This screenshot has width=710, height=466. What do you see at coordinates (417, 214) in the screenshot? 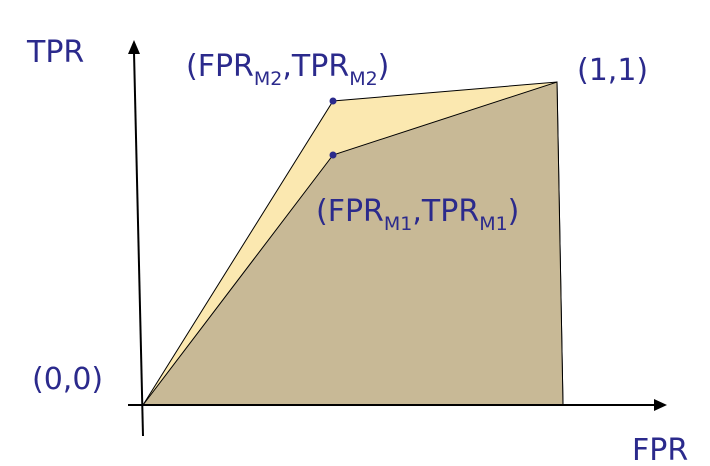
I see `m1-point-label: (FPRM1,TPRM1)` at bounding box center [417, 214].